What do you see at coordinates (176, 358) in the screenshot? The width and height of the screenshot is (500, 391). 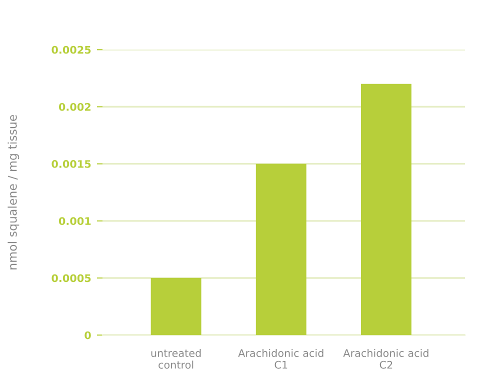 I see `x-tick-label: untreated control` at bounding box center [176, 358].